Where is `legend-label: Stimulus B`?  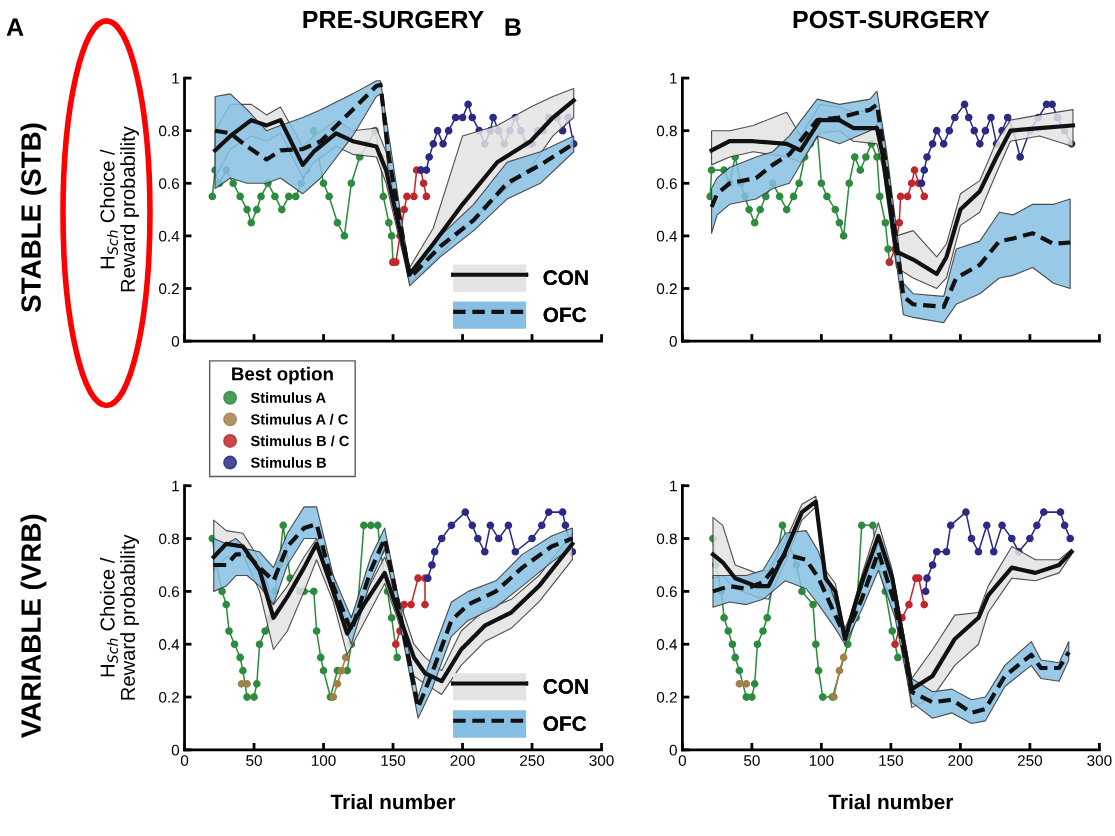 legend-label: Stimulus B is located at coordinates (288, 462).